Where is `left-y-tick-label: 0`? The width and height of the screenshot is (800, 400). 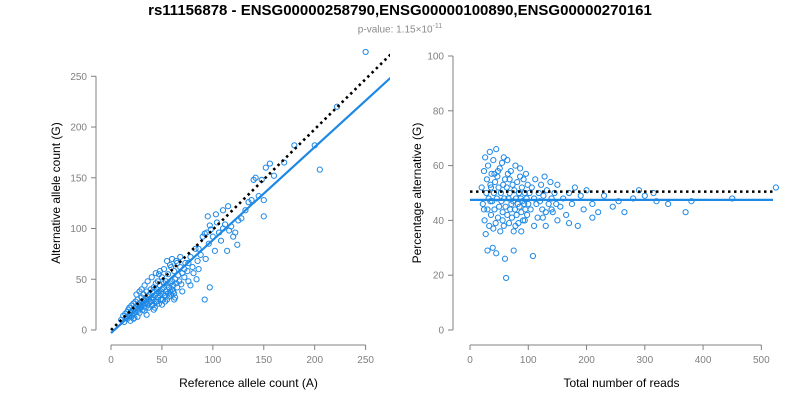
left-y-tick-label: 0 is located at coordinates (84, 331).